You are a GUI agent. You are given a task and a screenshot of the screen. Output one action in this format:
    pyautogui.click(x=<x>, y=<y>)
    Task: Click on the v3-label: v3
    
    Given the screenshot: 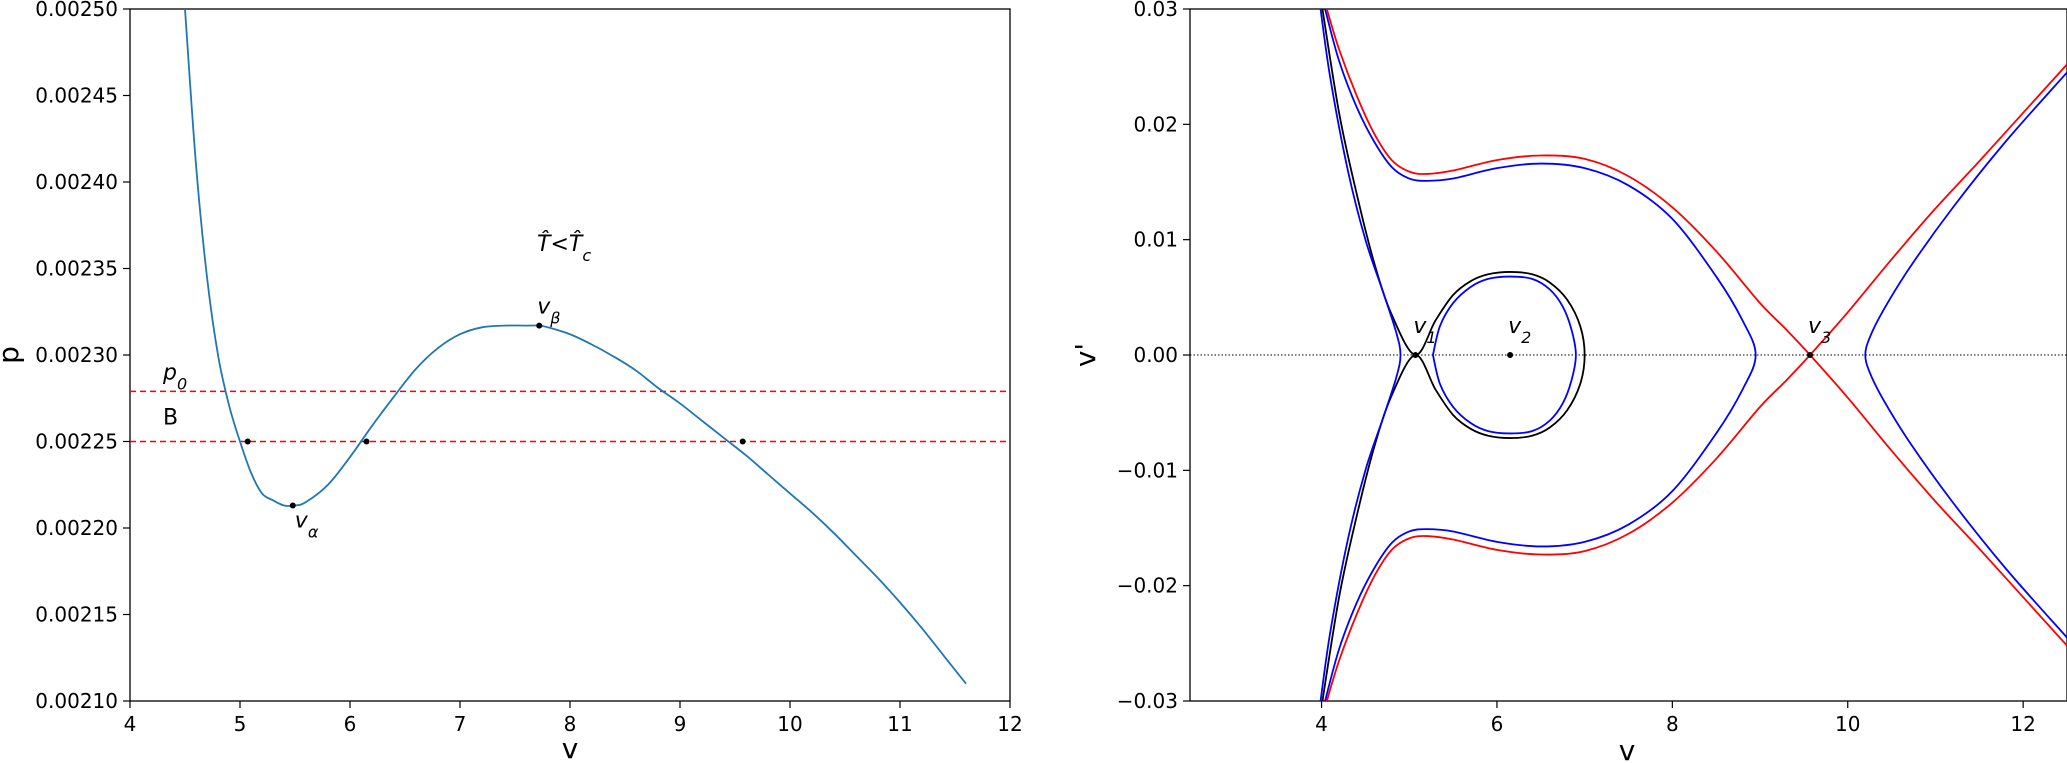 What is the action you would take?
    pyautogui.click(x=1819, y=330)
    